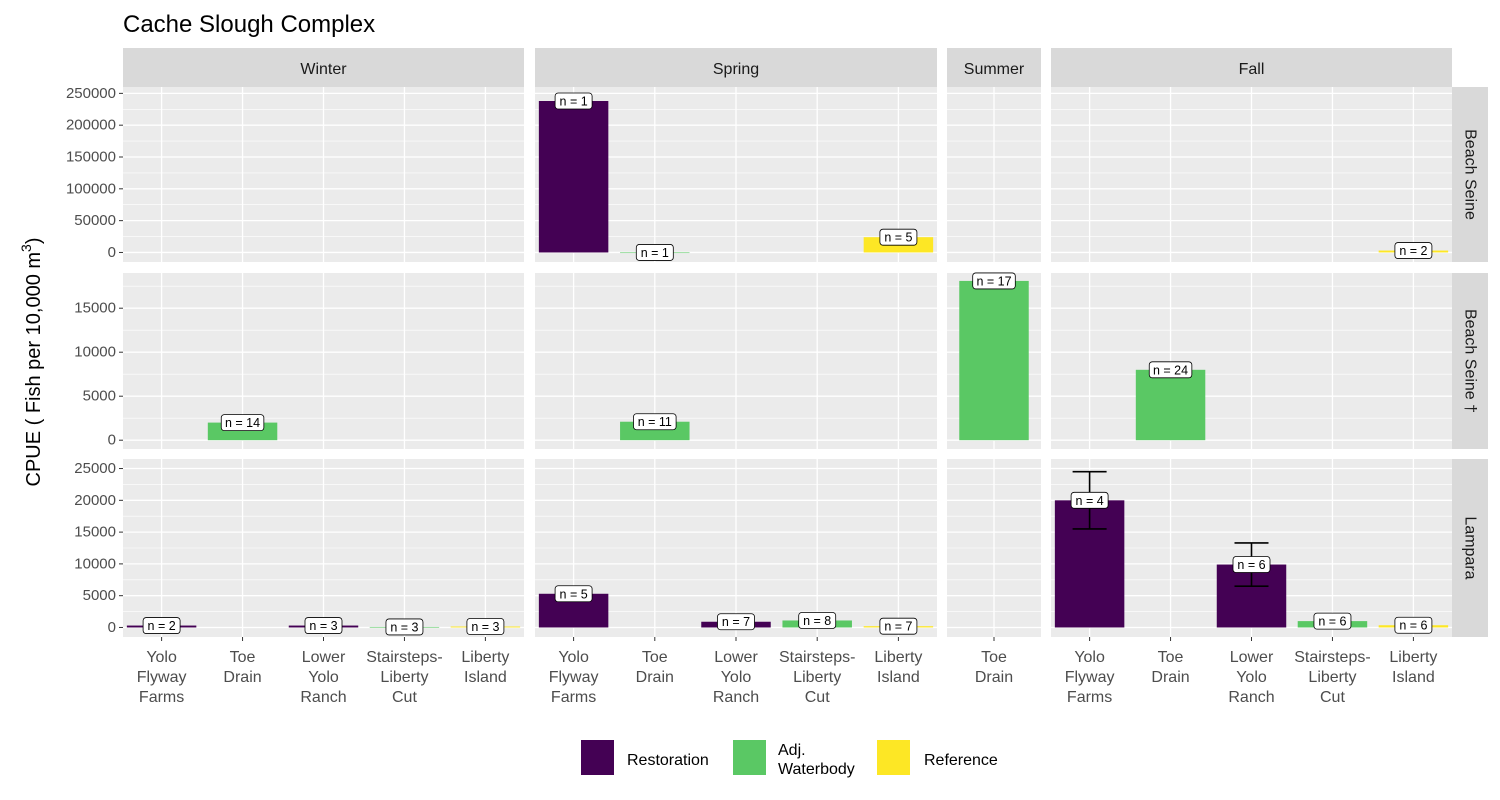  I want to click on n-label-lampara-spring-stairsteps-liberty-cut: n = 8, so click(817, 620).